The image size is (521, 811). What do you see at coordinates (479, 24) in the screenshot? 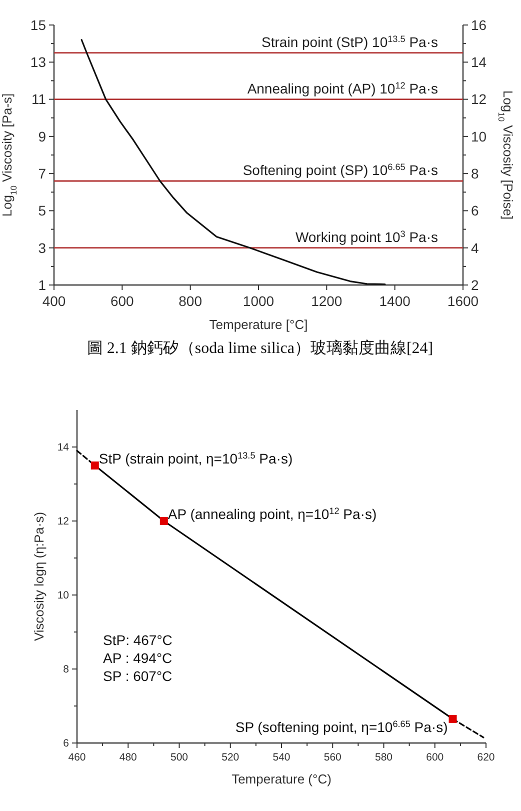
I see `y2-tick-label: 16` at bounding box center [479, 24].